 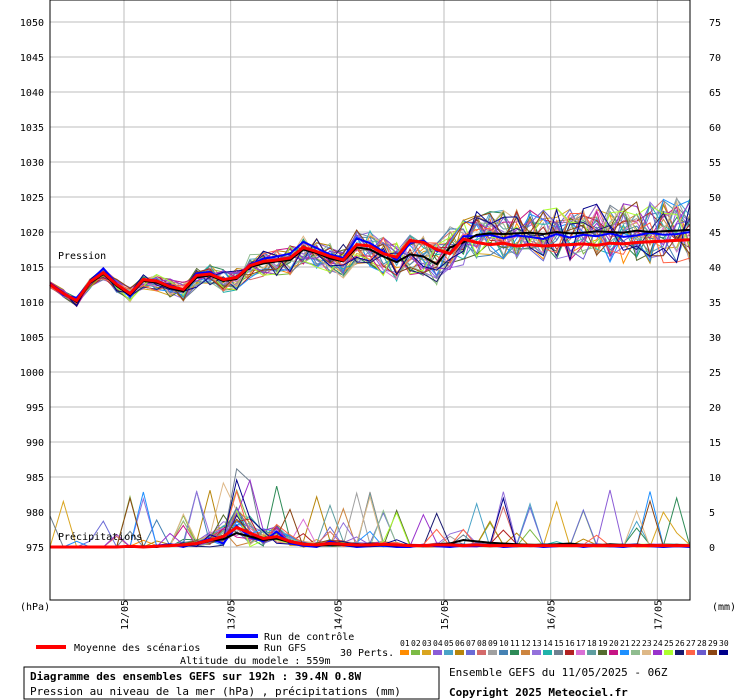 I want to click on member-code: 27, so click(x=691, y=643).